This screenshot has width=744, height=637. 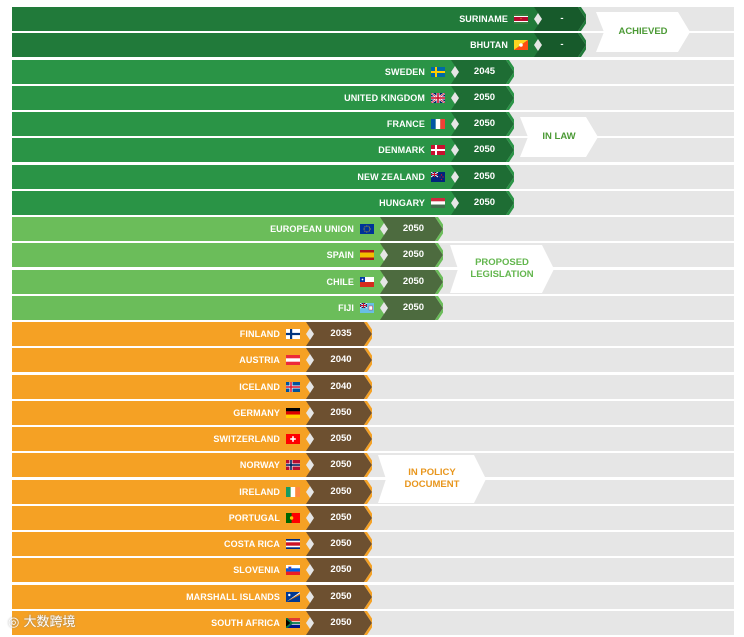 What do you see at coordinates (438, 177) in the screenshot?
I see `new-zealand-flag-icon` at bounding box center [438, 177].